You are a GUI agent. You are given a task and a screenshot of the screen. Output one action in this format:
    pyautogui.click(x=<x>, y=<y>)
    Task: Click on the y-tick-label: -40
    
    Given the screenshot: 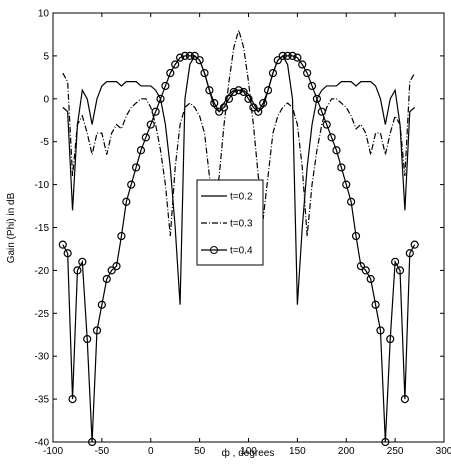 What is the action you would take?
    pyautogui.click(x=42, y=443)
    